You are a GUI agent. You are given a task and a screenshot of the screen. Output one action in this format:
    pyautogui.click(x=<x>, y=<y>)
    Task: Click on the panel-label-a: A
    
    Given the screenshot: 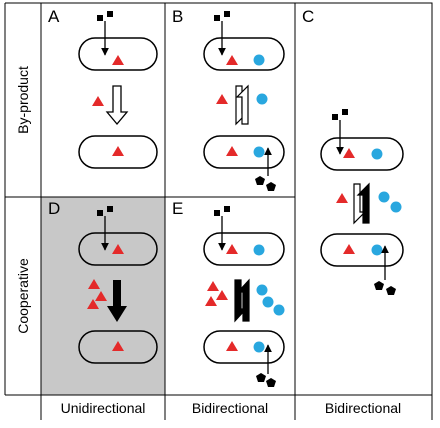 What is the action you would take?
    pyautogui.click(x=54, y=16)
    